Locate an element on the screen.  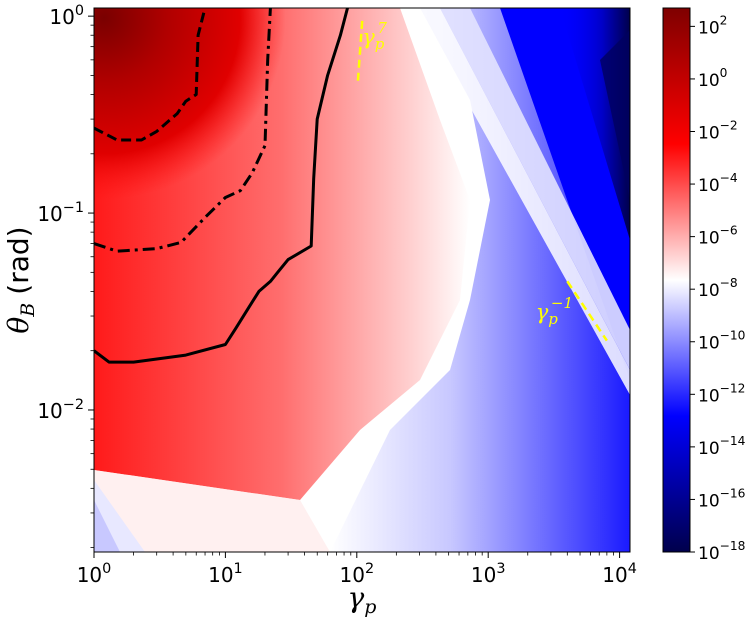
reference-line-label: γp7 is located at coordinates (374, 36).